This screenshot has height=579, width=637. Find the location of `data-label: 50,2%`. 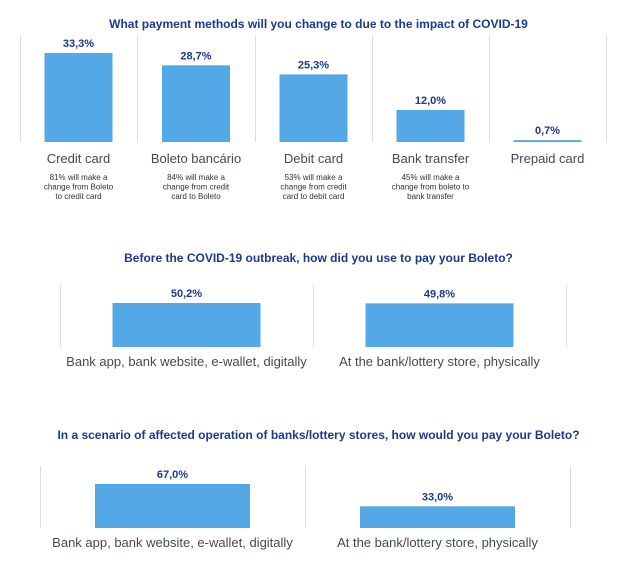

data-label: 50,2% is located at coordinates (186, 294).